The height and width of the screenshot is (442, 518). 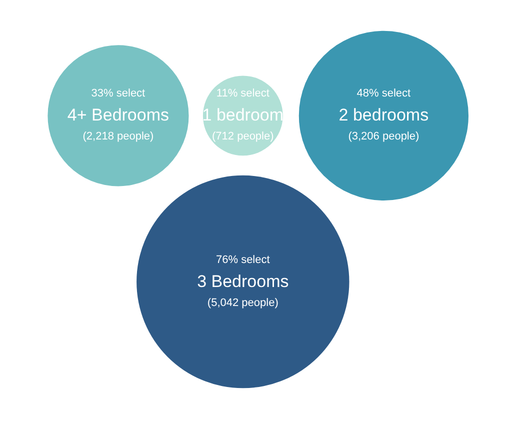 I want to click on text: 48% select, so click(x=383, y=94).